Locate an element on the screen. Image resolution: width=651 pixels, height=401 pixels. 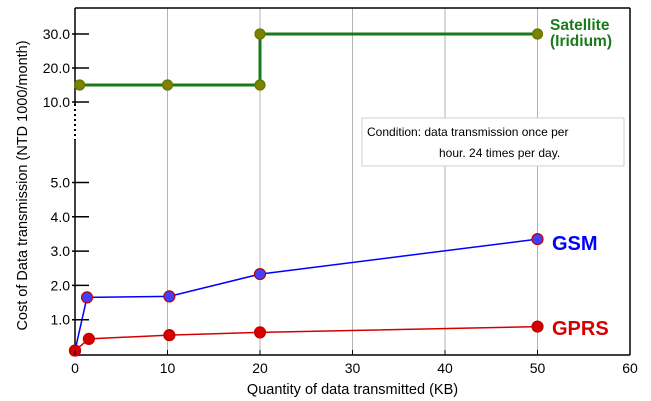
x-tick-label: 20 is located at coordinates (260, 368).